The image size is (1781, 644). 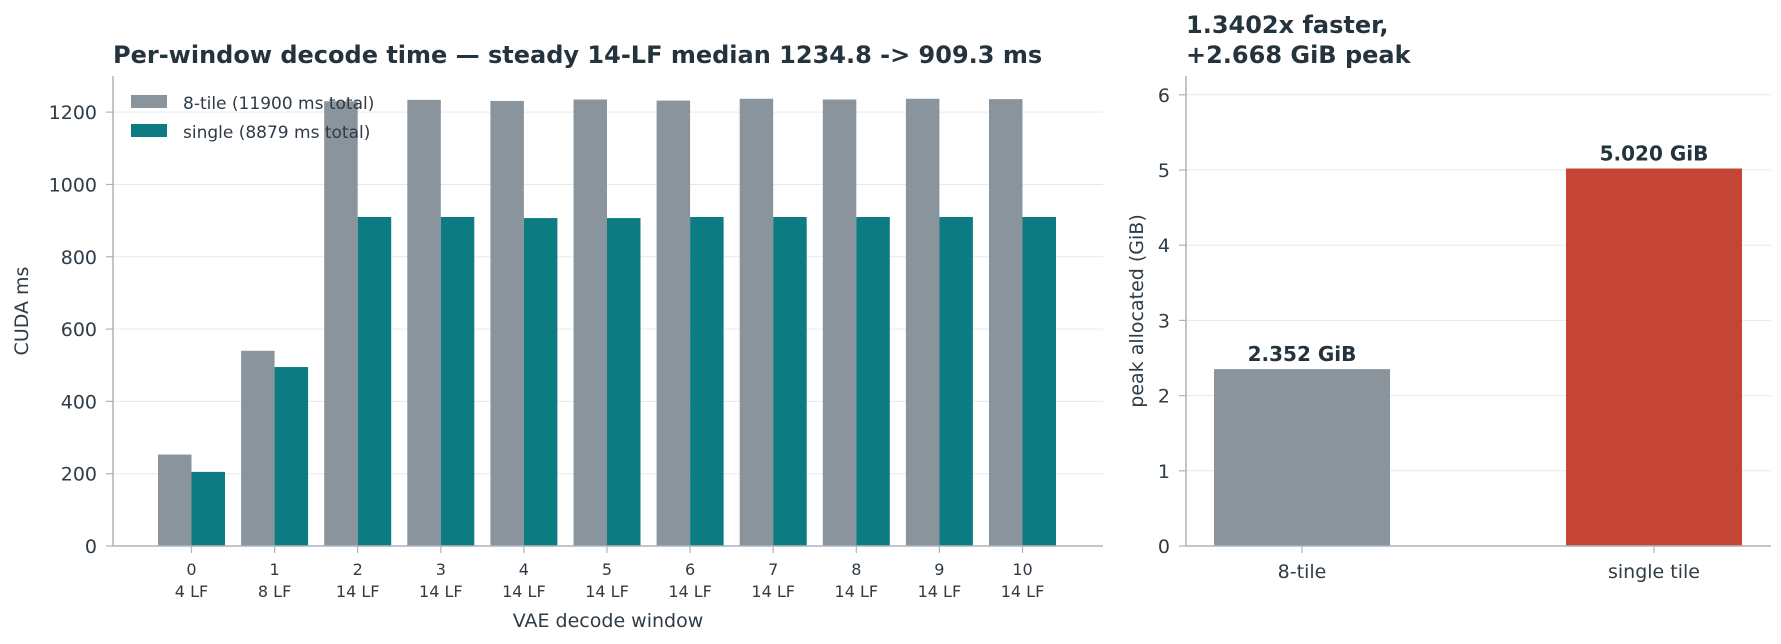 I want to click on x-tick-label: 1, so click(x=275, y=569).